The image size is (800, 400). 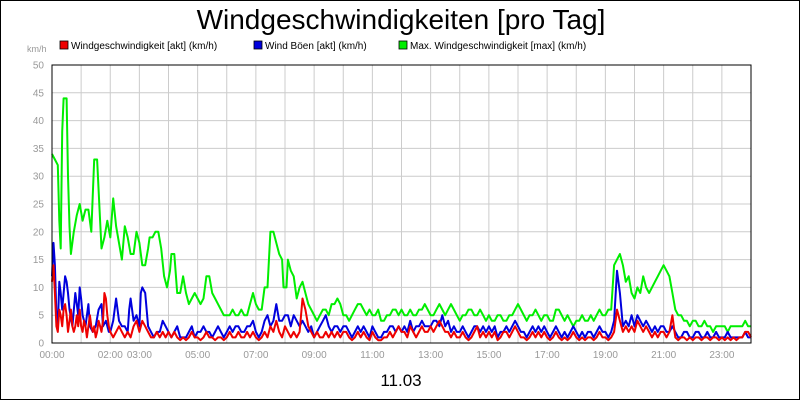 What do you see at coordinates (663, 355) in the screenshot?
I see `x-tick-label: 21:00` at bounding box center [663, 355].